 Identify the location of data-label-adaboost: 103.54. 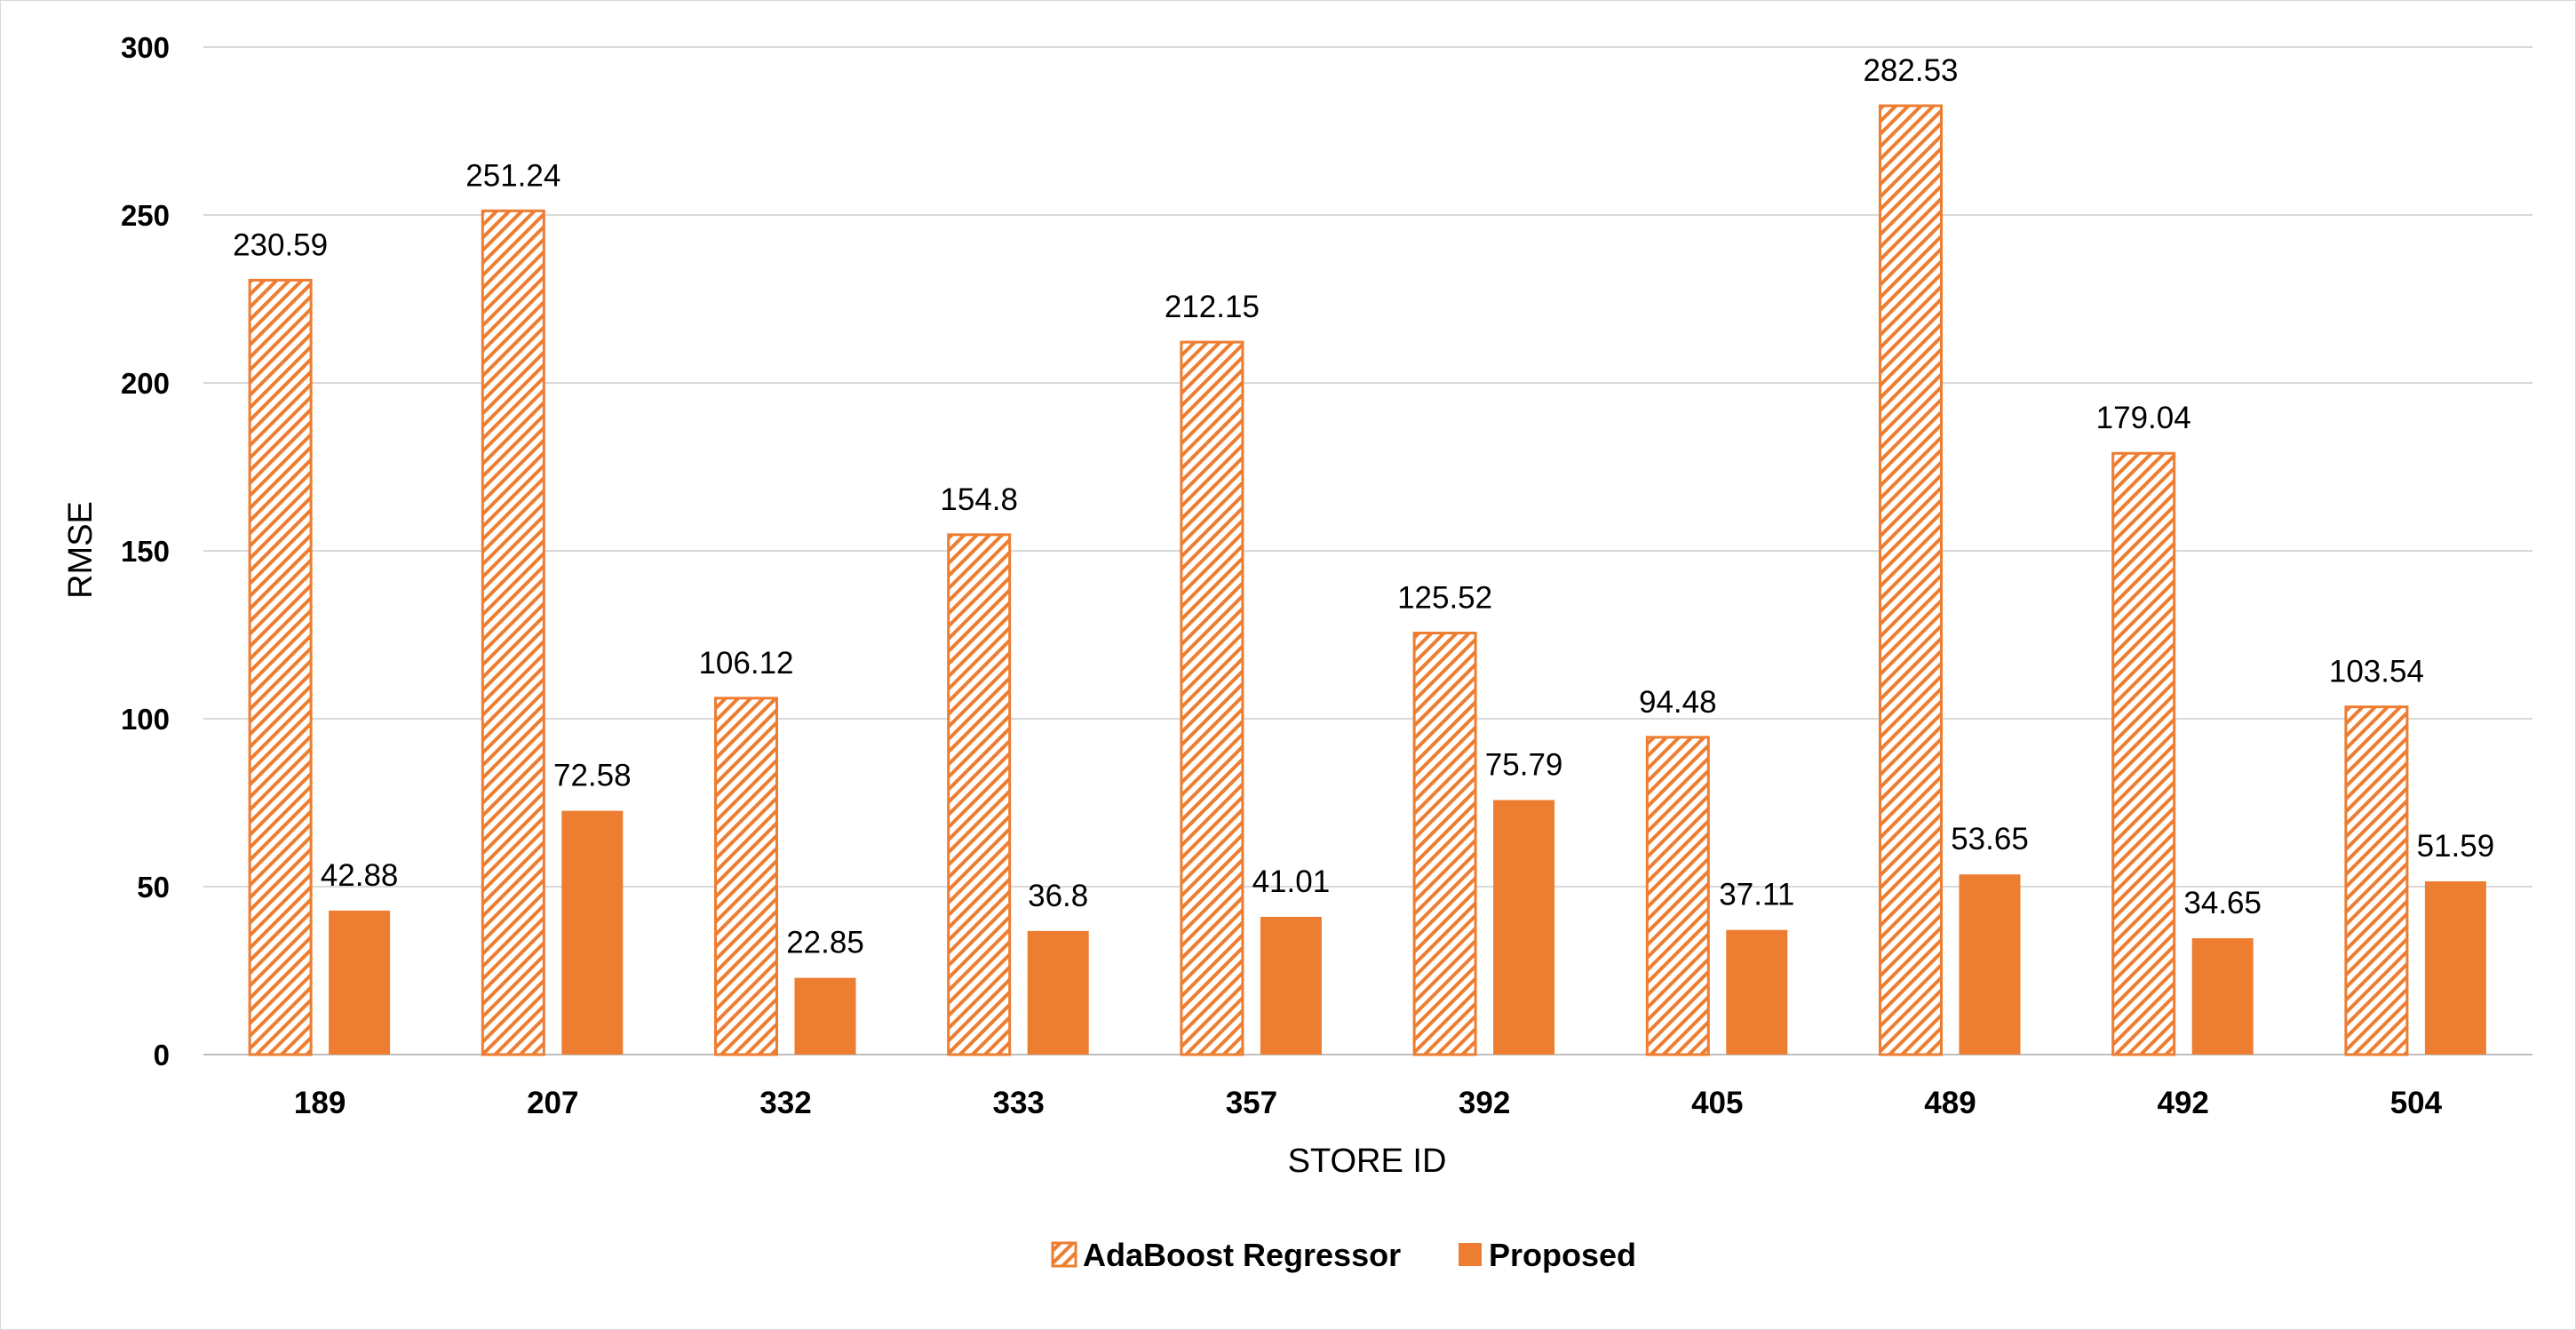
(2376, 672).